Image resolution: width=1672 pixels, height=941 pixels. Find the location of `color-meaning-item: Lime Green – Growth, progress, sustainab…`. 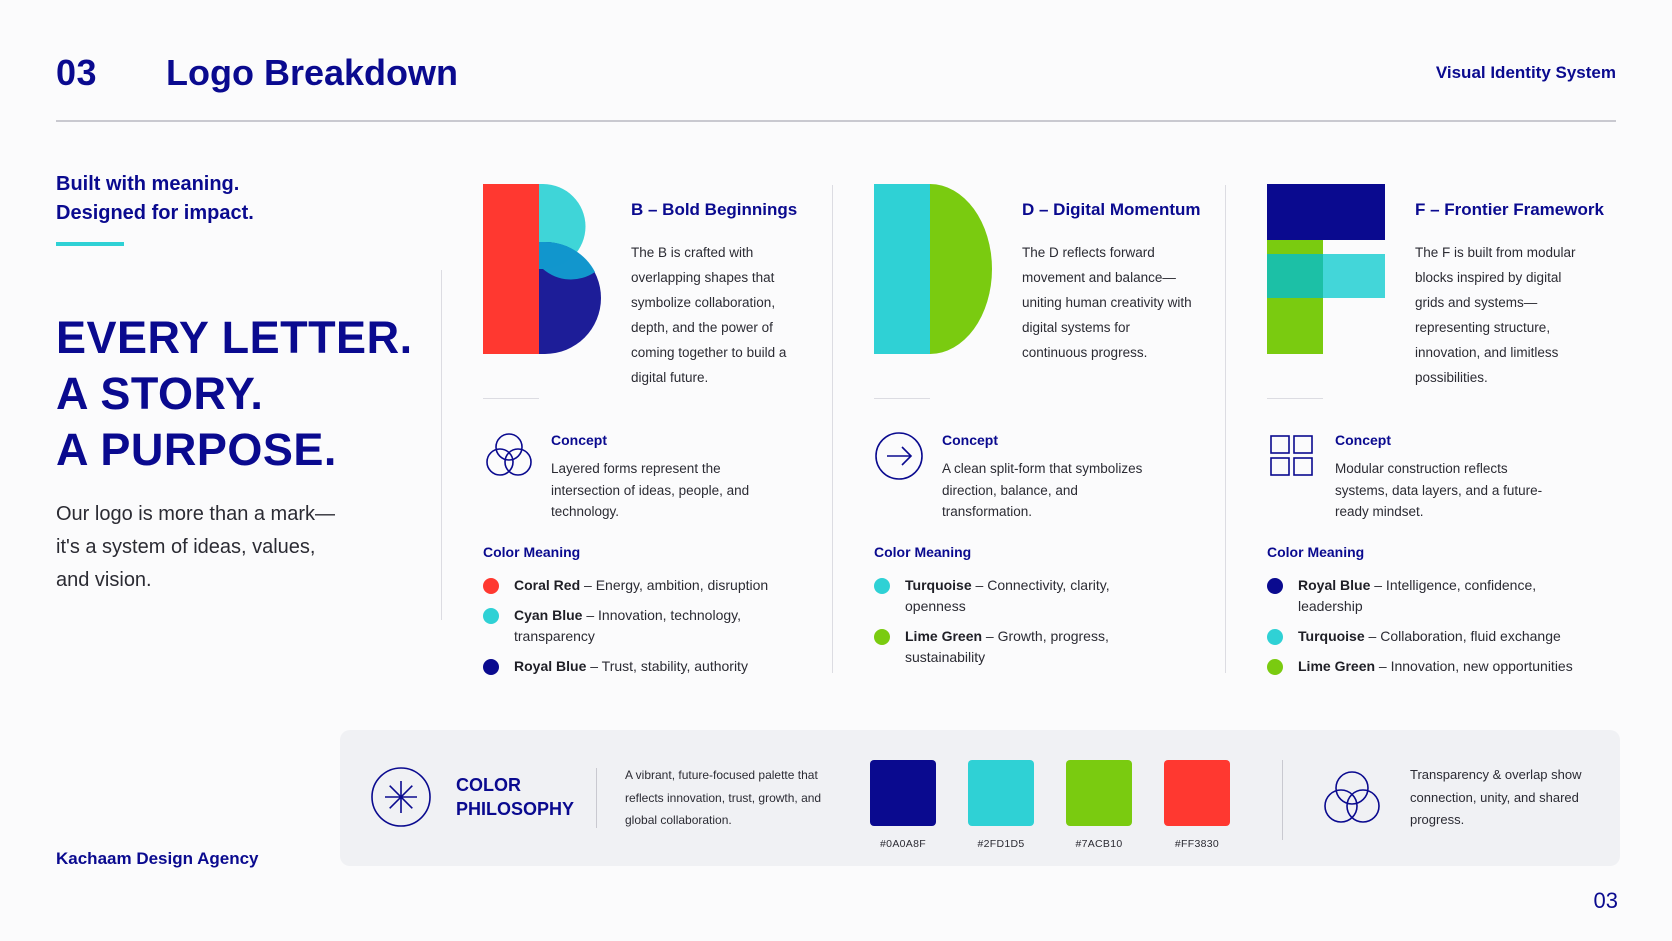

color-meaning-item: Lime Green – Growth, progress, sustainab… is located at coordinates (1004, 647).